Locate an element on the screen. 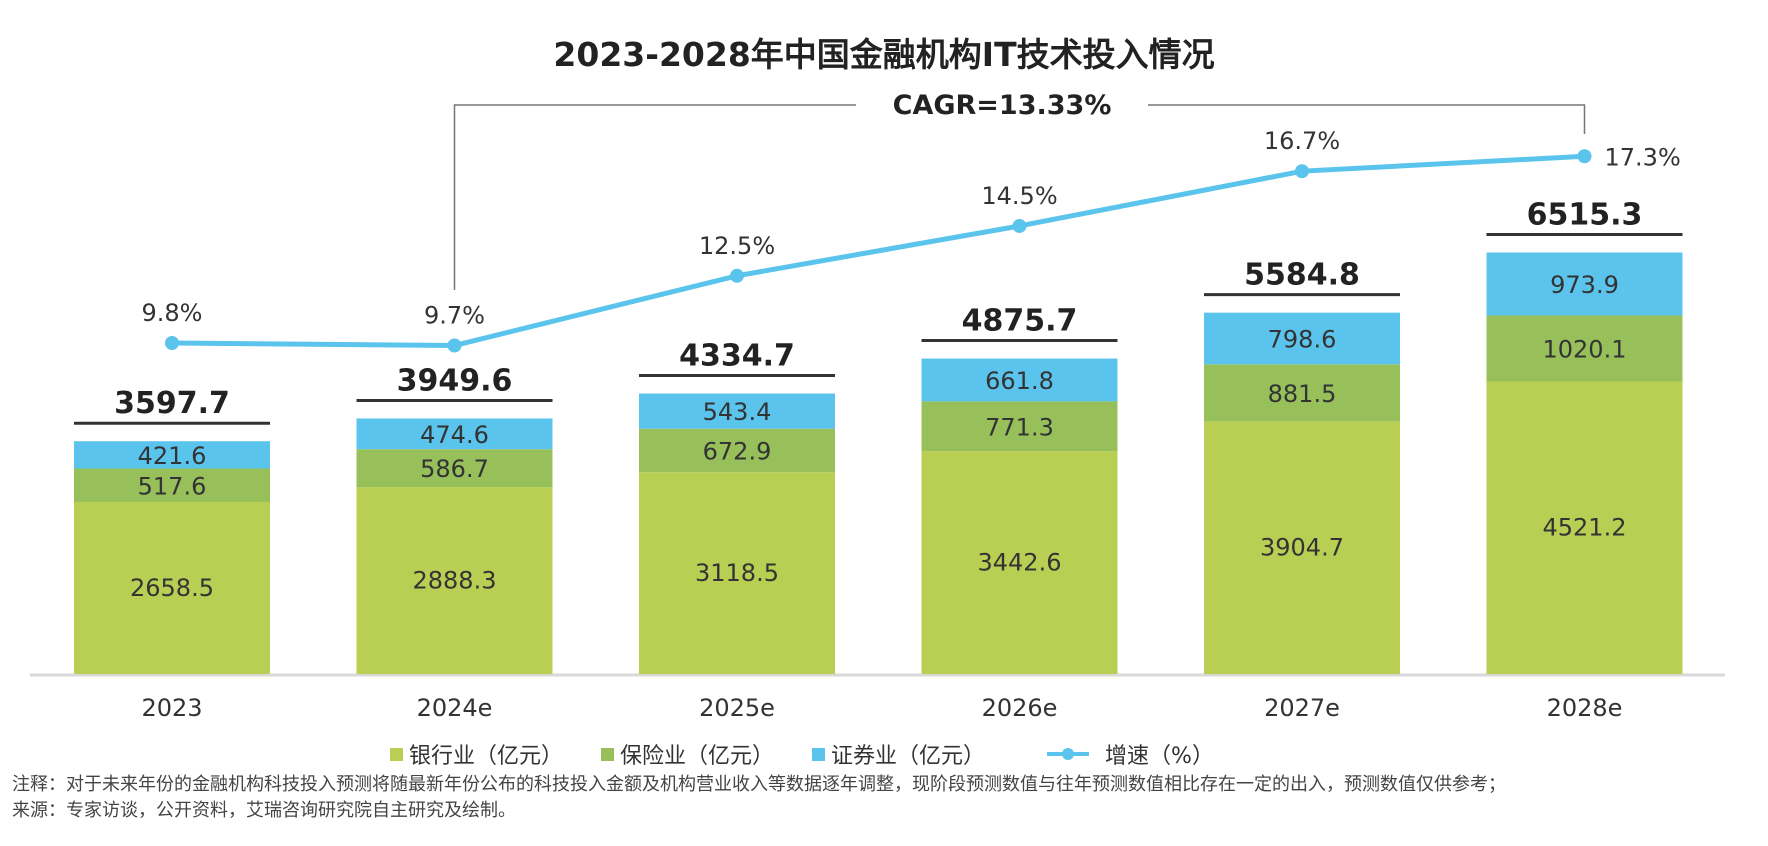 The image size is (1768, 846). data-label-2023-series-0: 2658.5 is located at coordinates (172, 588).